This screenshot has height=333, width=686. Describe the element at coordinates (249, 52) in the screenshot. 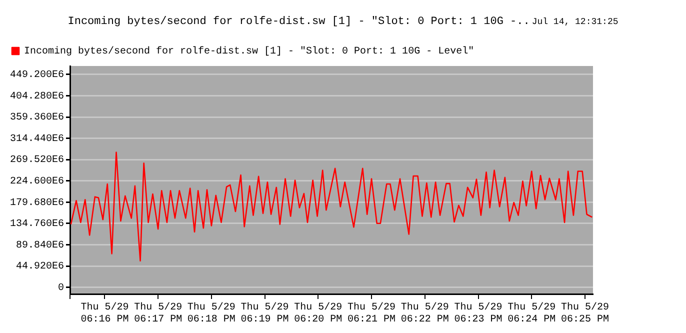

I see `legend-label: Incoming bytes/second for rolfe-dist.sw [1] - "Slot: 0 Port: 1 10G - Level"` at that location.